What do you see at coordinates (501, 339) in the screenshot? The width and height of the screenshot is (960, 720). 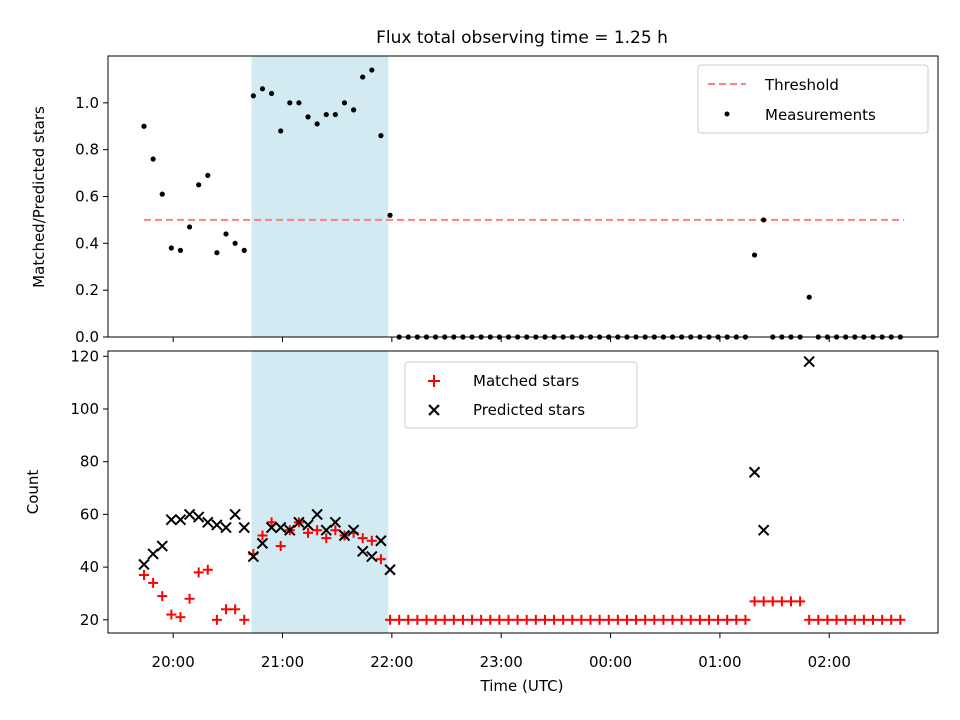 I see `ratio-x-ticks` at bounding box center [501, 339].